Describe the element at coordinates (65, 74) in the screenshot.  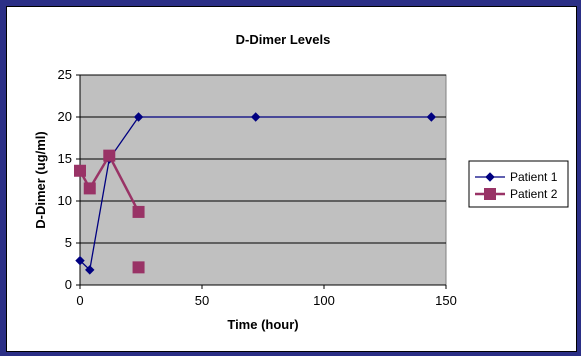
I see `y-tick-label: 25` at that location.